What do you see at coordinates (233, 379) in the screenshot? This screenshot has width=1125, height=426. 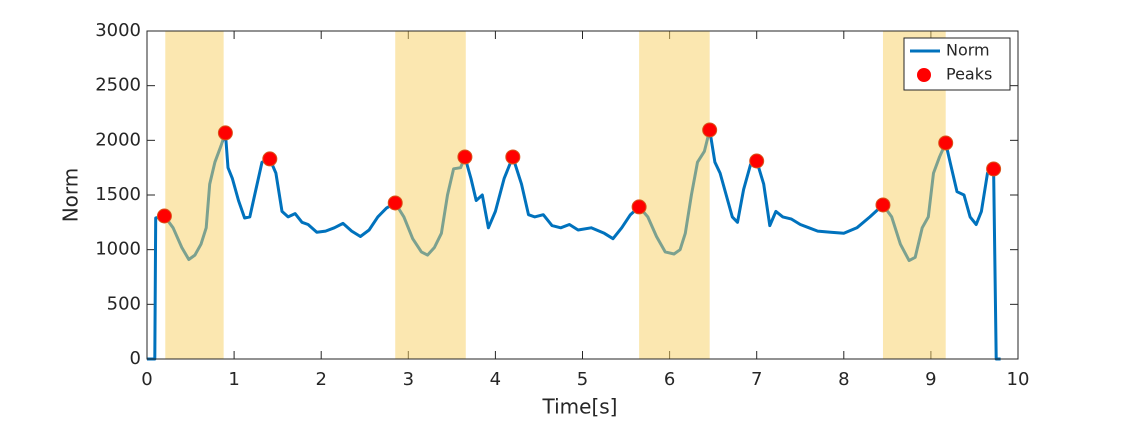 I see `x-tick-label: 1` at bounding box center [233, 379].